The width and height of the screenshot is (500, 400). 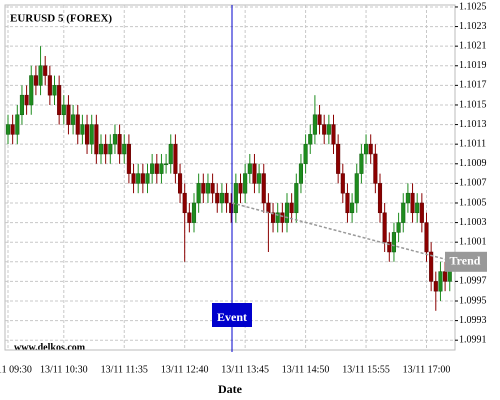 What do you see at coordinates (473, 26) in the screenshot?
I see `y-tick-label: 1.1023` at bounding box center [473, 26].